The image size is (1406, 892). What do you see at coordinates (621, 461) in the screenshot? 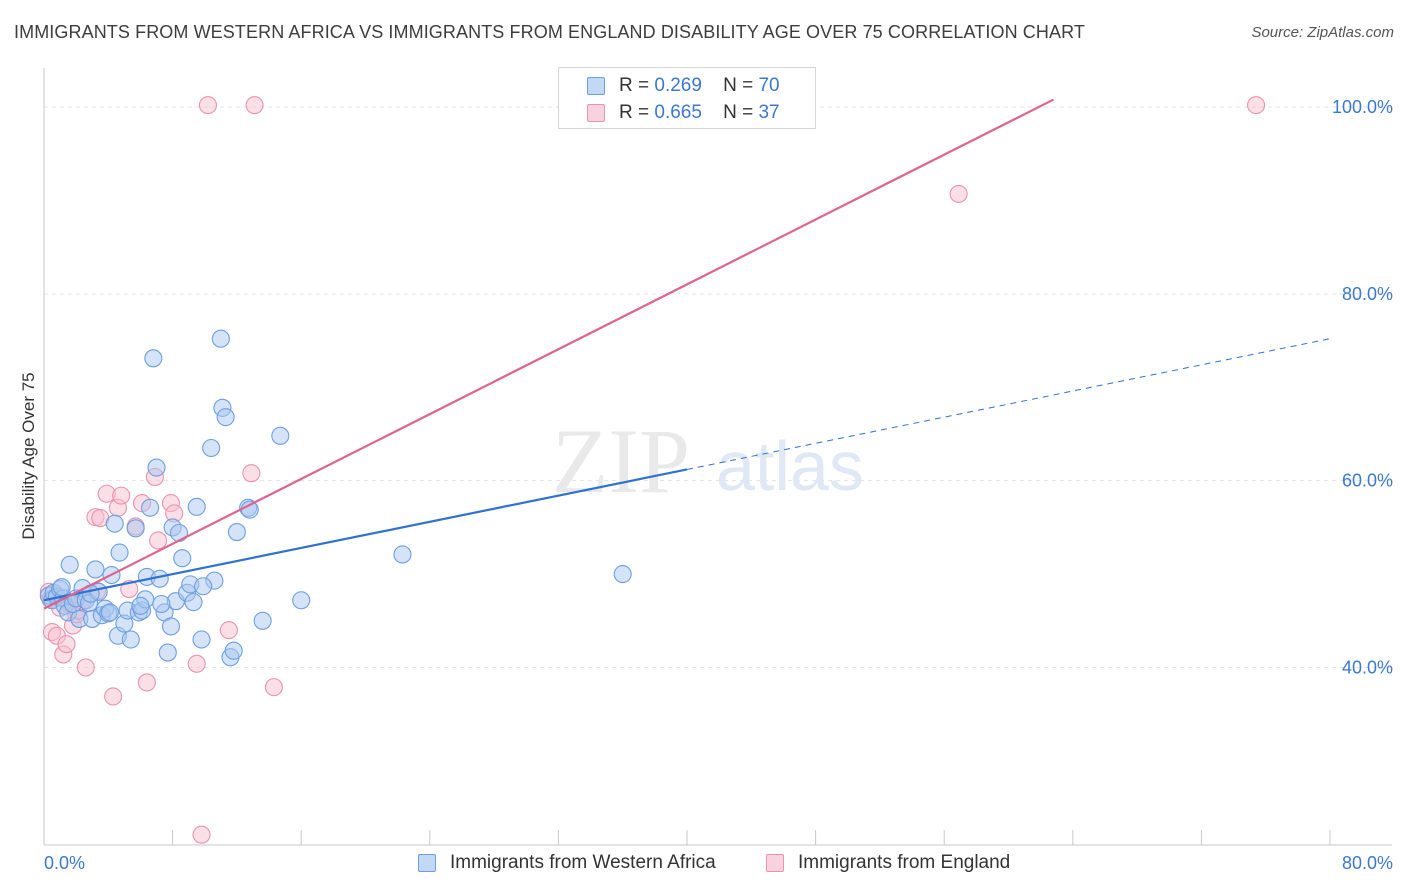
I see `watermark-zip: ZIP` at bounding box center [621, 461].